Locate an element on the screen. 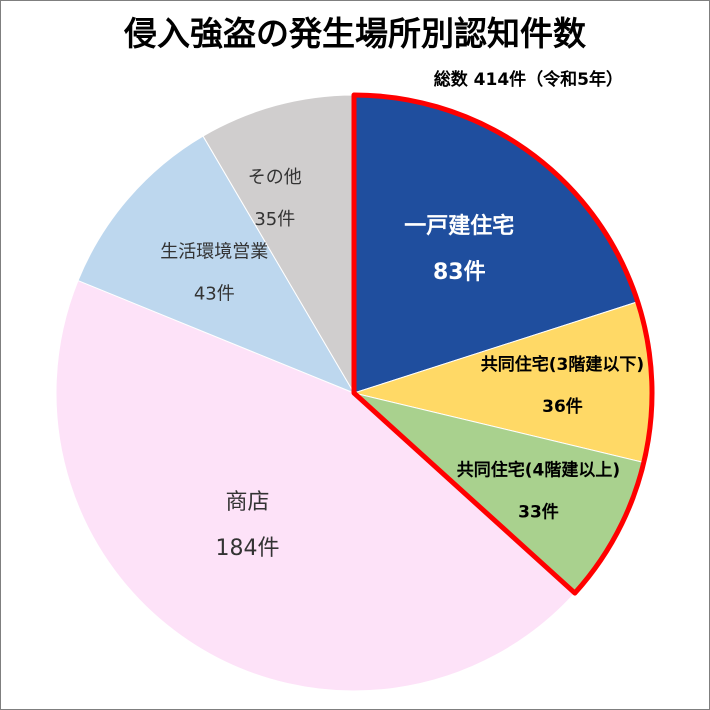 The image size is (710, 710). slice-value-label-1: 36件 is located at coordinates (562, 406).